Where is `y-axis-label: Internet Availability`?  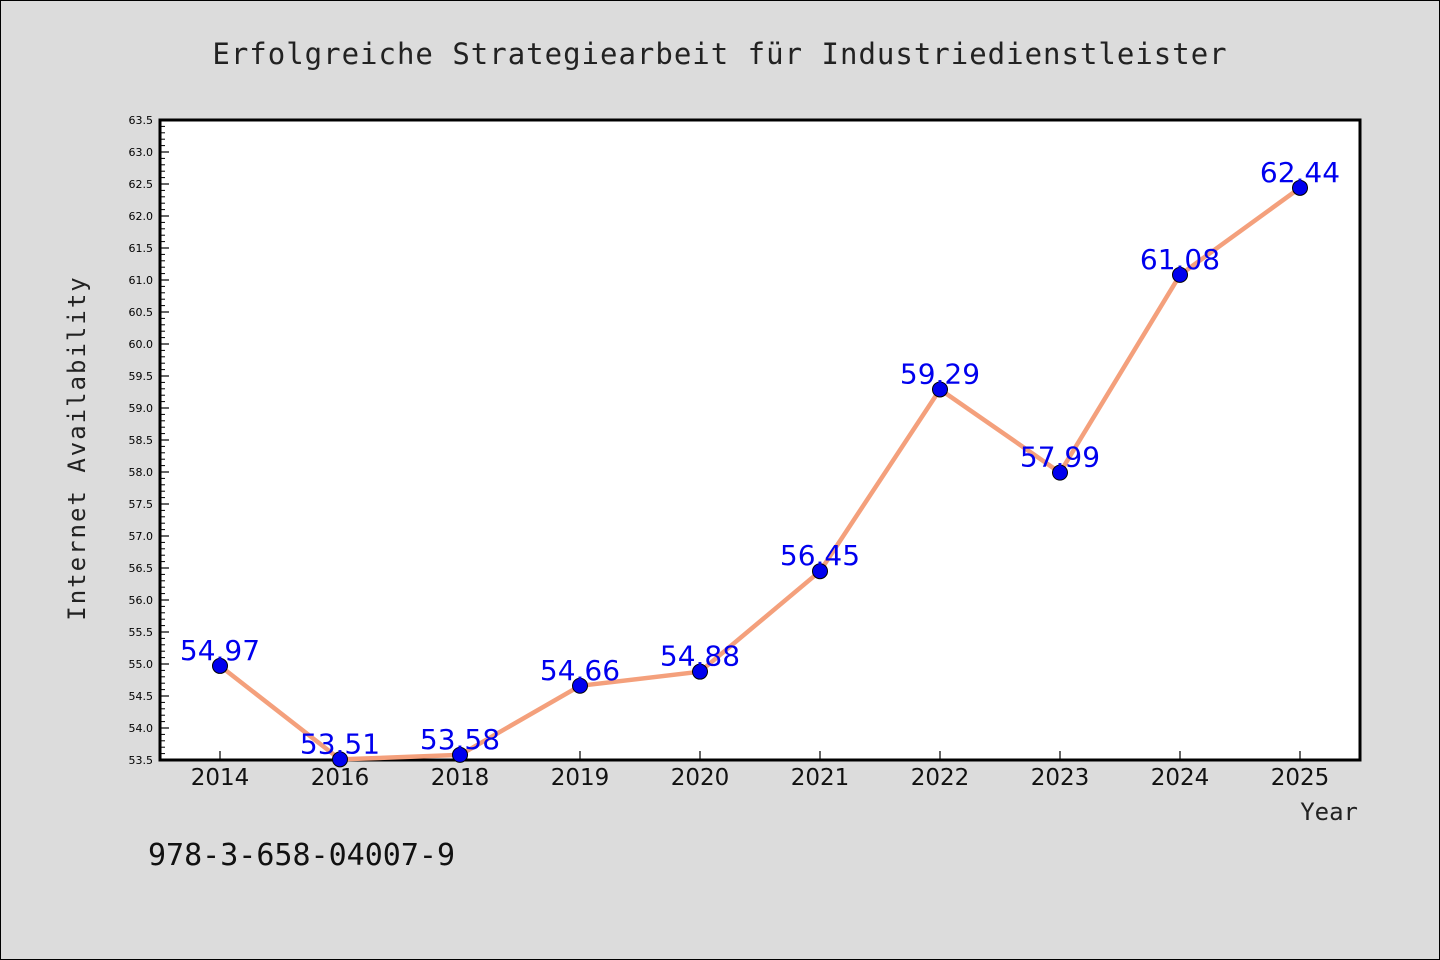 y-axis-label: Internet Availability is located at coordinates (77, 447).